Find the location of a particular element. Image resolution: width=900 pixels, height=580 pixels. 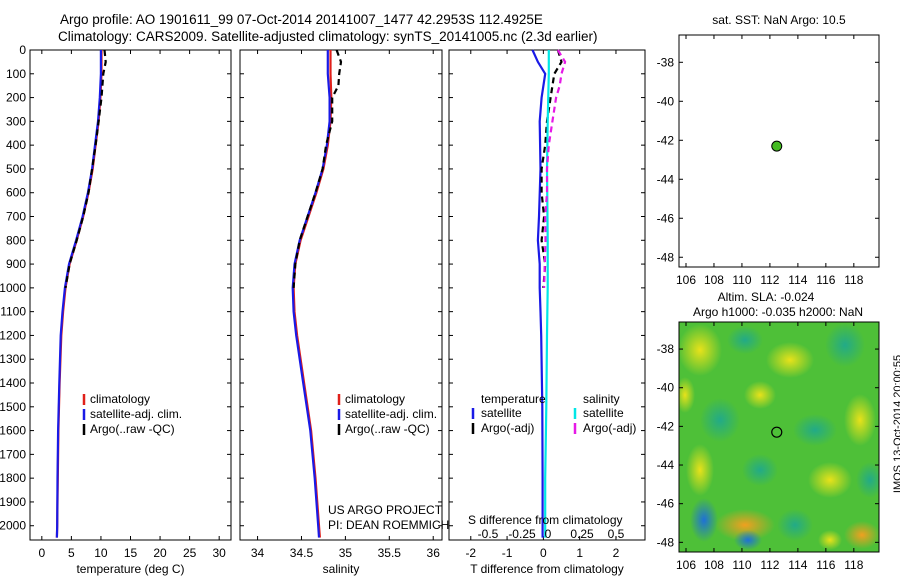

argo-float-marker is located at coordinates (777, 146).